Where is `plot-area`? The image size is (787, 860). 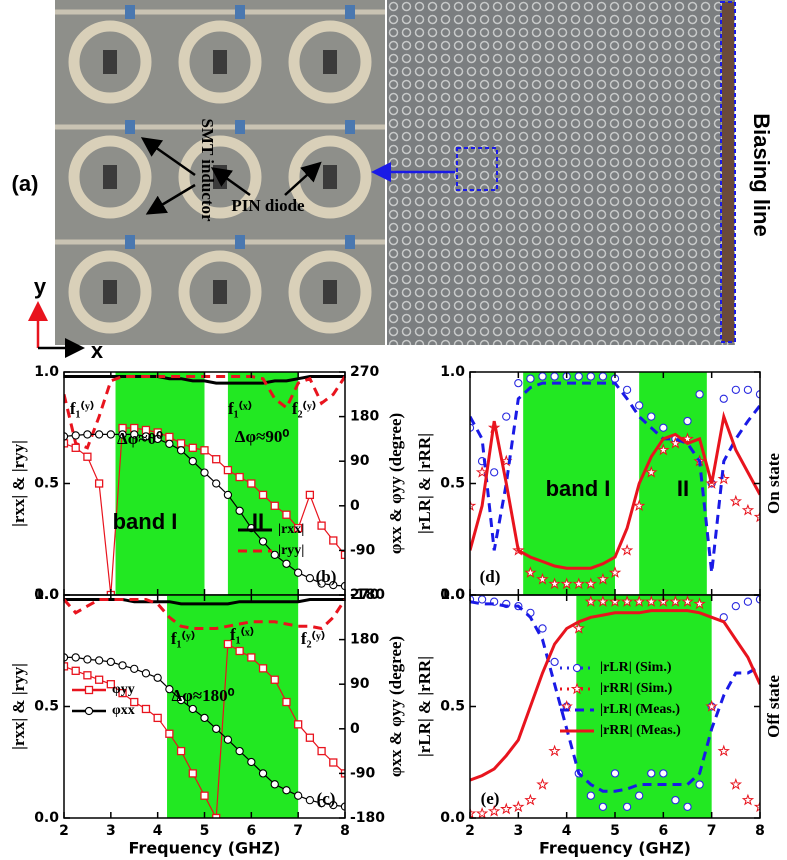 plot-area is located at coordinates (615, 706).